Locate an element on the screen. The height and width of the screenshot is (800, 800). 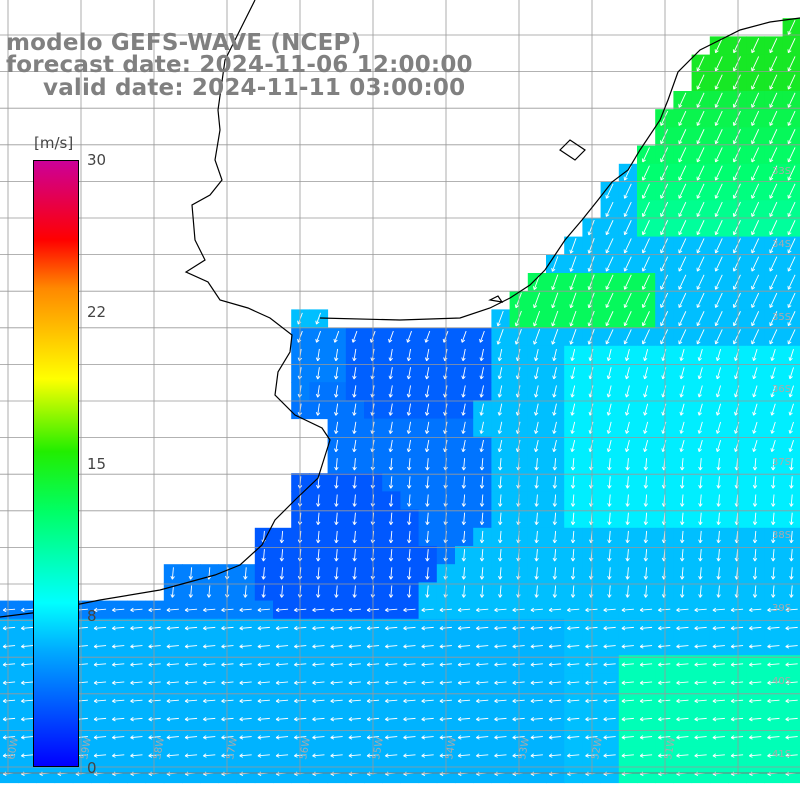
lat-label: 33S is located at coordinates (781, 171).